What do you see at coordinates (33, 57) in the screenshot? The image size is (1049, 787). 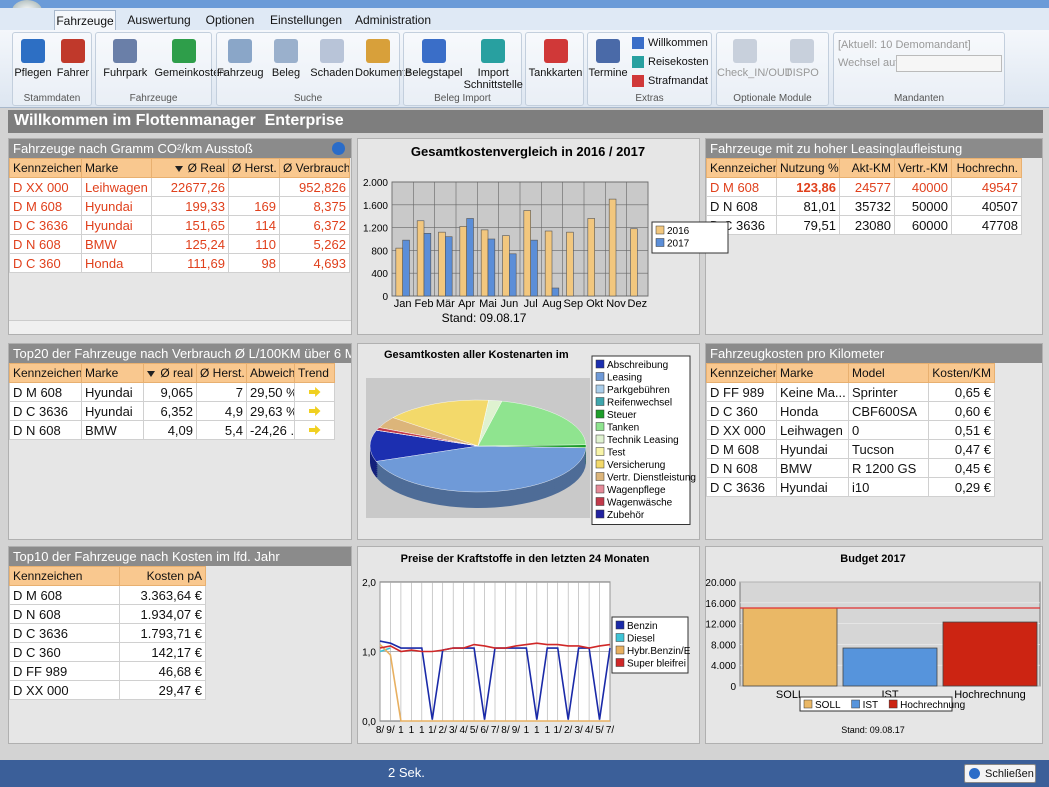 I see `ribbon-button: Pflegen` at bounding box center [33, 57].